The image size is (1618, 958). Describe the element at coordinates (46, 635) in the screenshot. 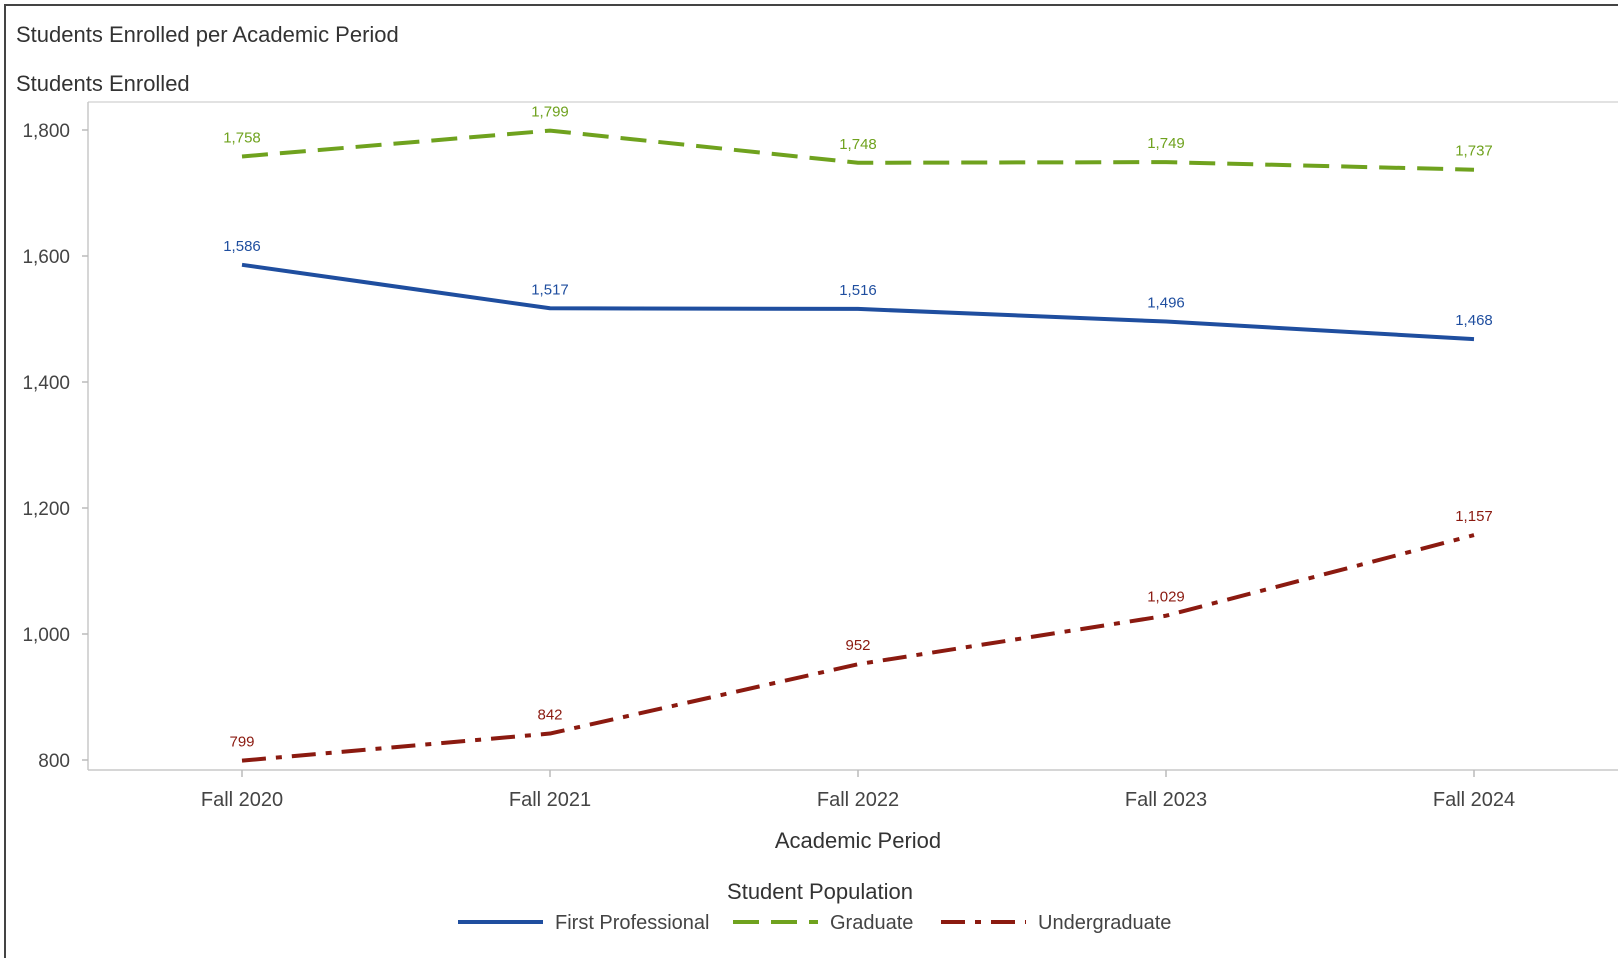

I see `y-tick-label: 1,000` at that location.